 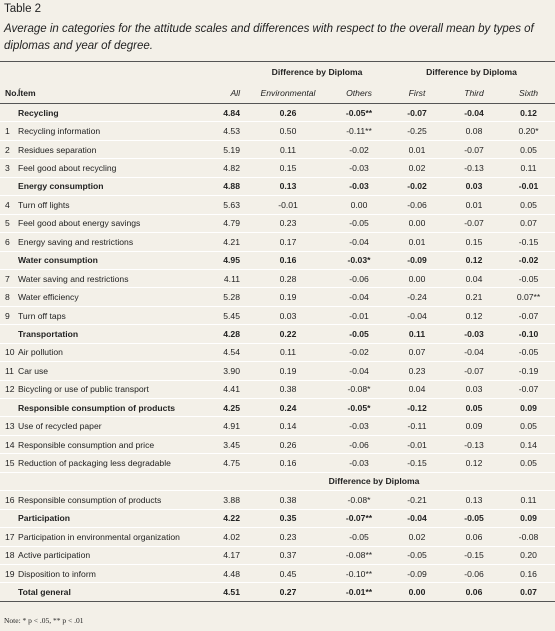 I want to click on column-header: Sixth, so click(x=528, y=93).